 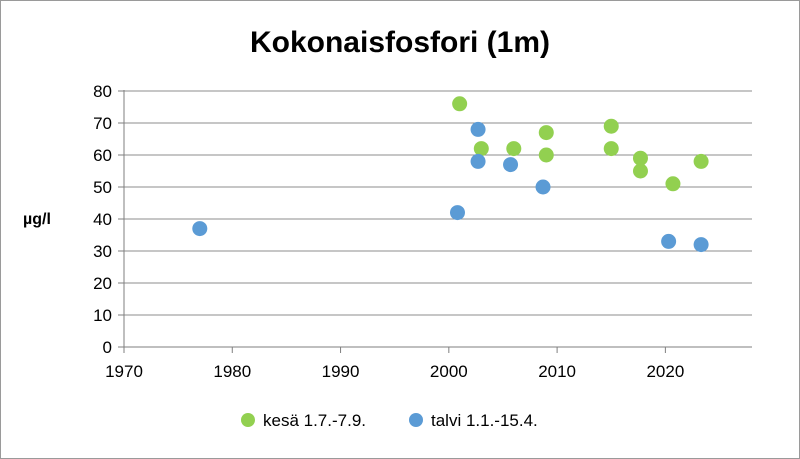 I want to click on x-tick-label: 2020, so click(x=665, y=371).